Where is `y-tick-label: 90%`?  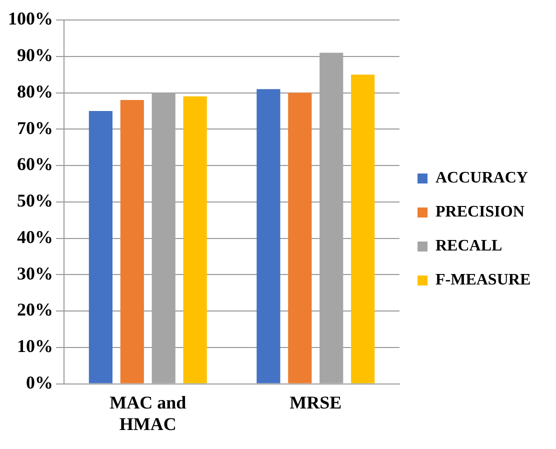 y-tick-label: 90% is located at coordinates (35, 55).